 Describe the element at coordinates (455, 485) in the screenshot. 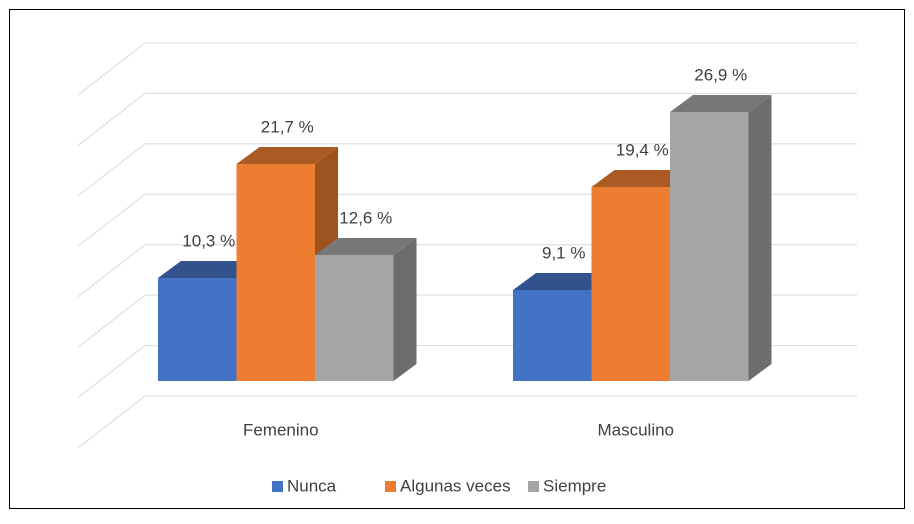

I see `legend-label: Algunas veces` at that location.